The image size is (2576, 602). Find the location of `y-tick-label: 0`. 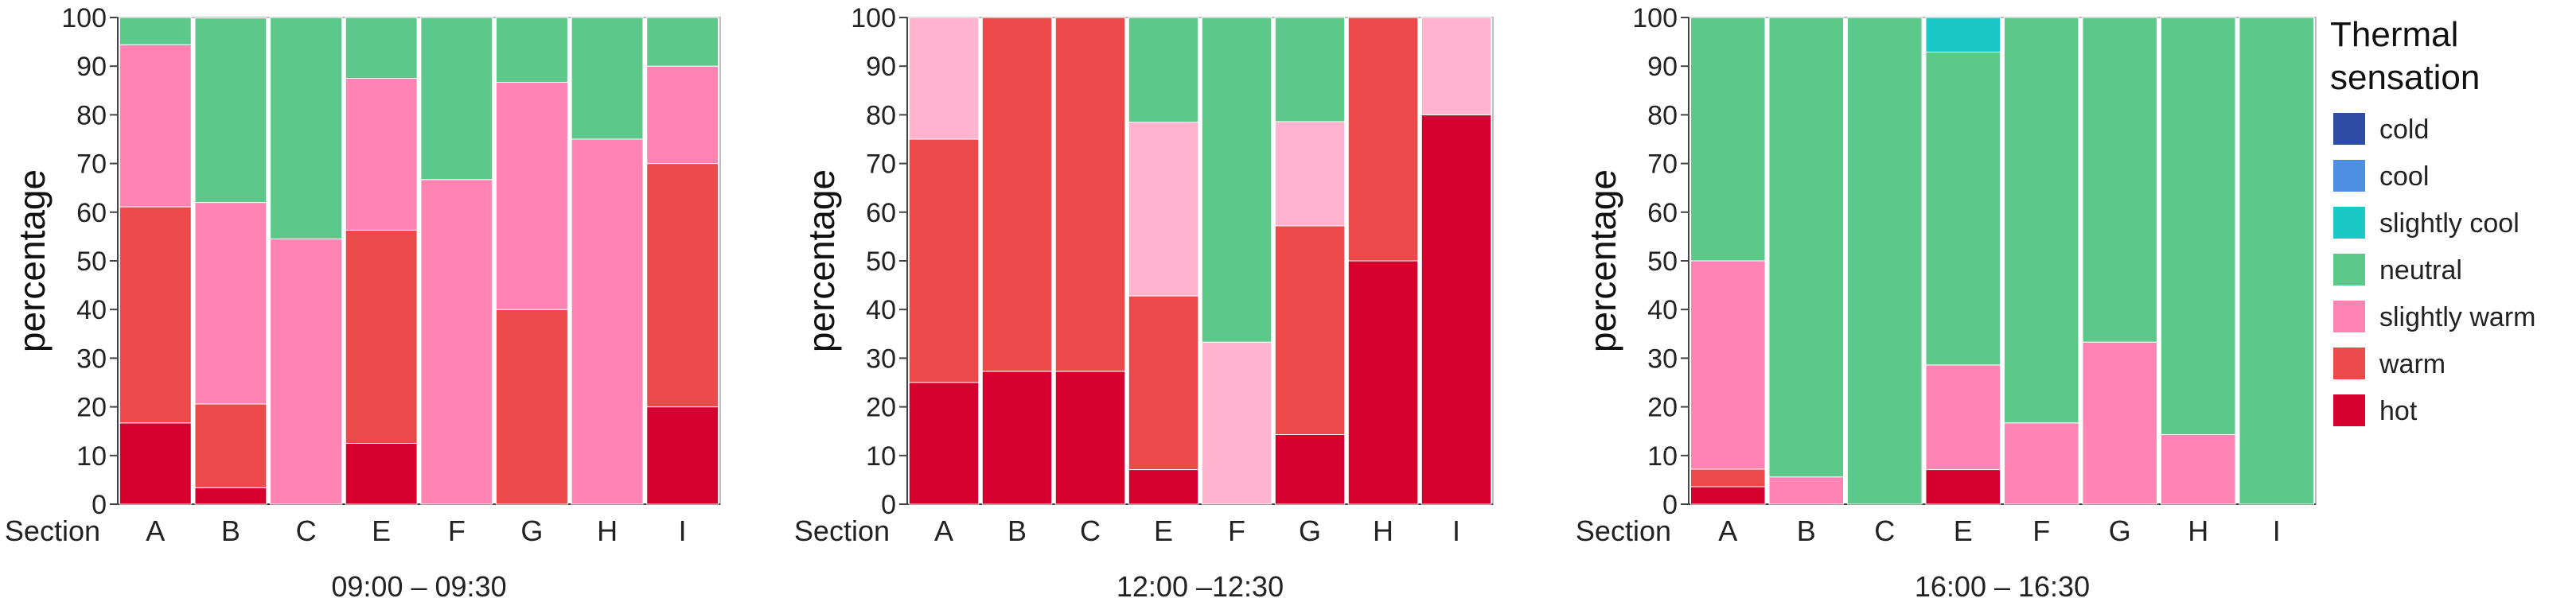

y-tick-label: 0 is located at coordinates (1670, 505).